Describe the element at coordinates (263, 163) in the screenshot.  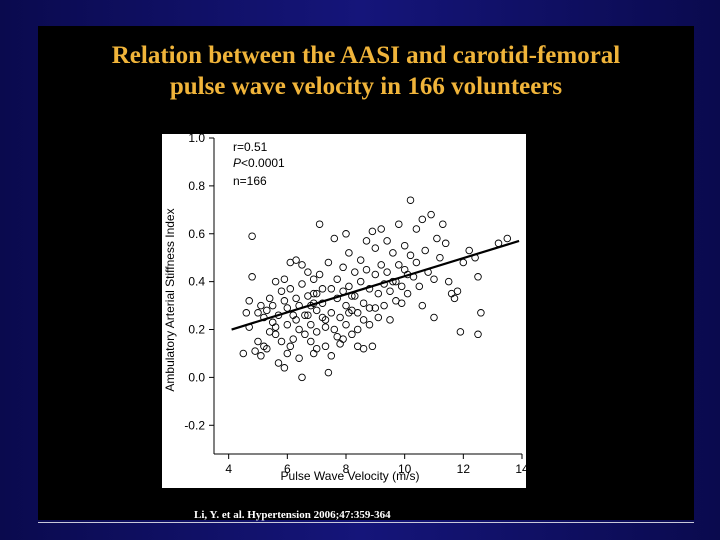
I see `p-value: <0.0001` at that location.